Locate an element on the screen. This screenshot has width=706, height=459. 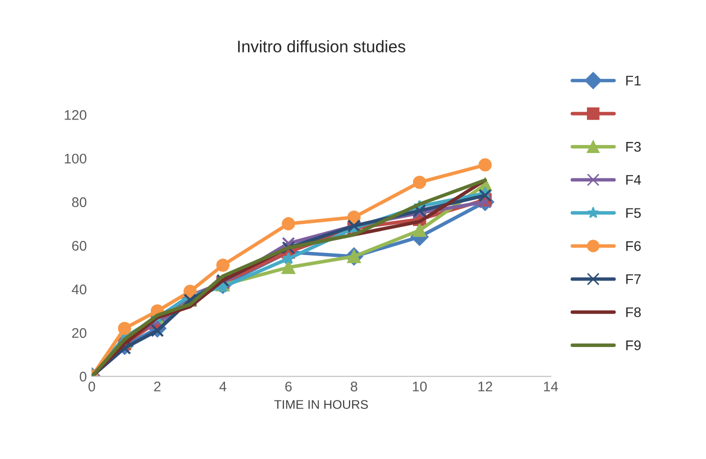
chart-title: Invitro diffusion studies is located at coordinates (322, 46).